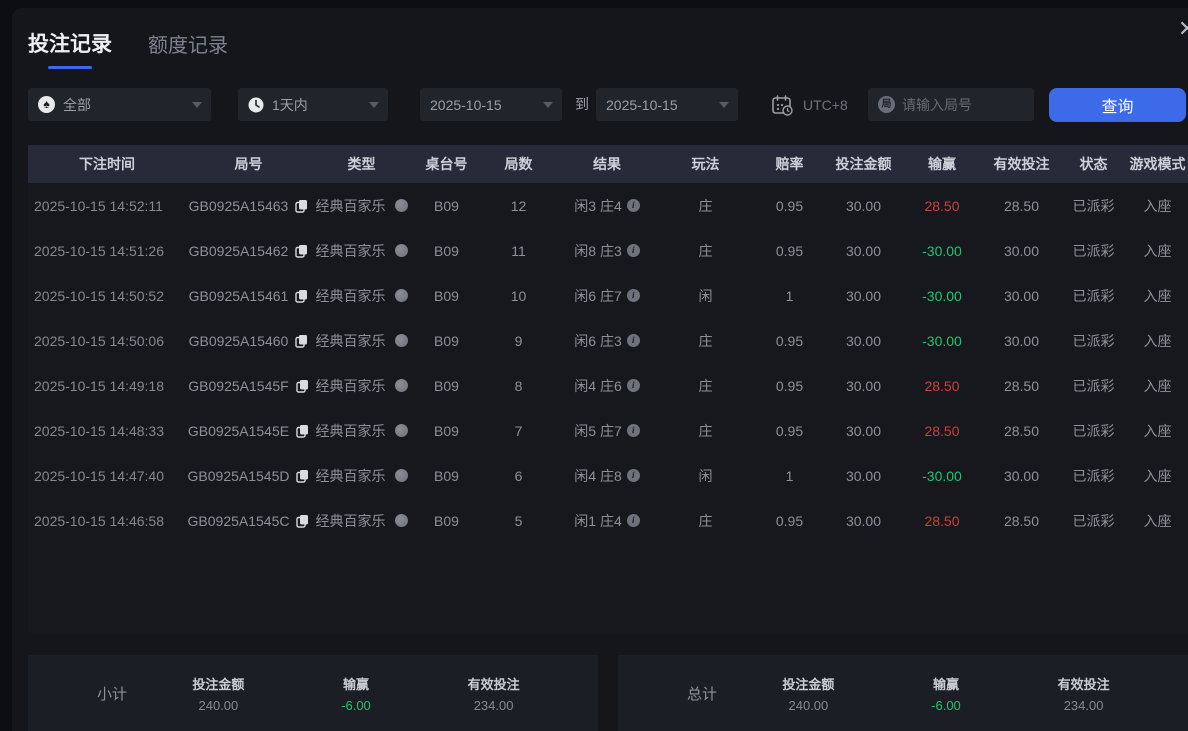  I want to click on cell-valid-bet: 30.00, so click(1021, 250).